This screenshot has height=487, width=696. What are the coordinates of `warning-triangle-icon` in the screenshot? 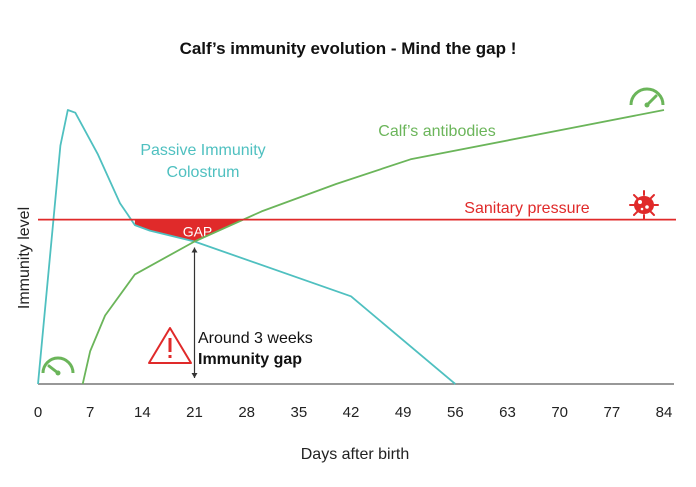 It's located at (170, 345).